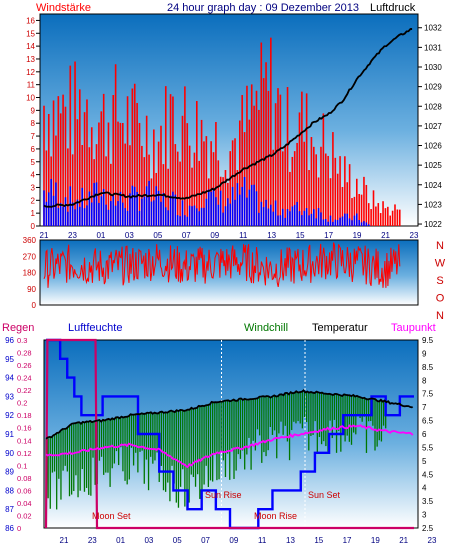 Image resolution: width=470 pixels, height=555 pixels. What do you see at coordinates (95, 328) in the screenshot?
I see `legend-luftfeuchte: Luftfeuchte` at bounding box center [95, 328].